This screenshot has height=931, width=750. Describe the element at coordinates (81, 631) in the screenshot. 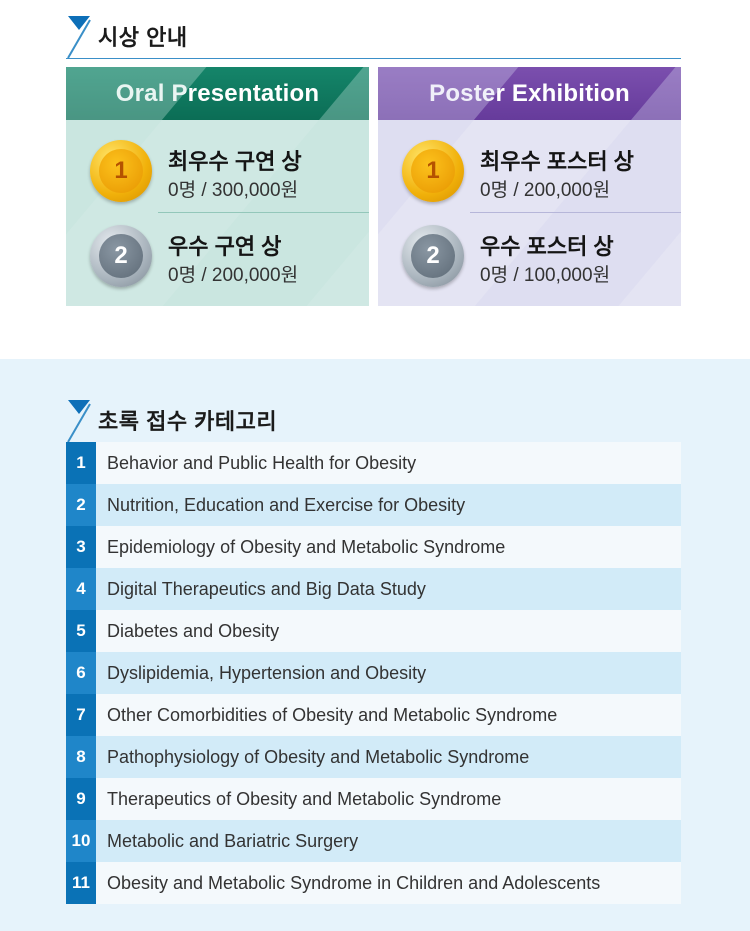

I see `category-number: 5` at that location.